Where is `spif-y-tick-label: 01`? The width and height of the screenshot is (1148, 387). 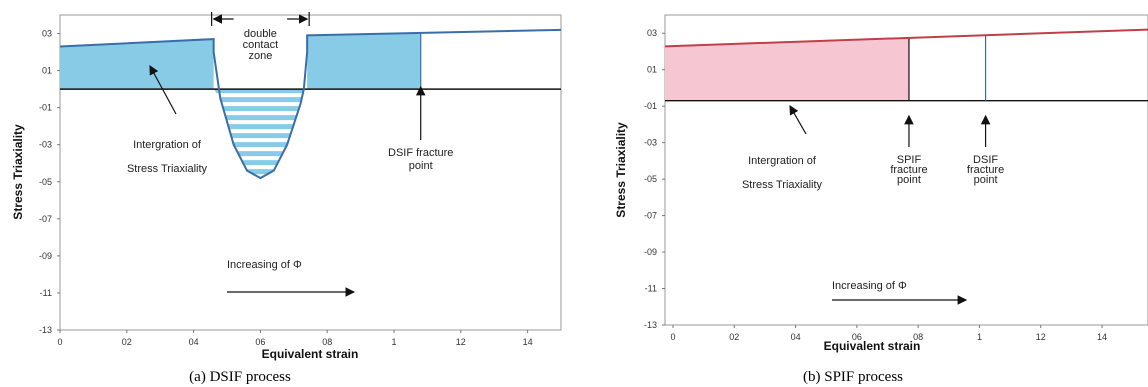
spif-y-tick-label: 01 is located at coordinates (652, 70).